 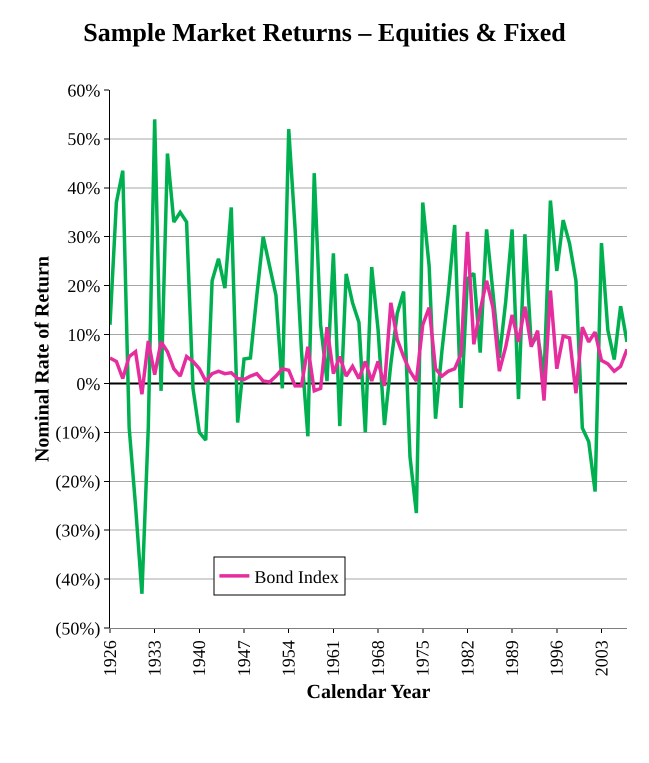 What do you see at coordinates (83, 334) in the screenshot?
I see `y-tick-label: 10%` at bounding box center [83, 334].